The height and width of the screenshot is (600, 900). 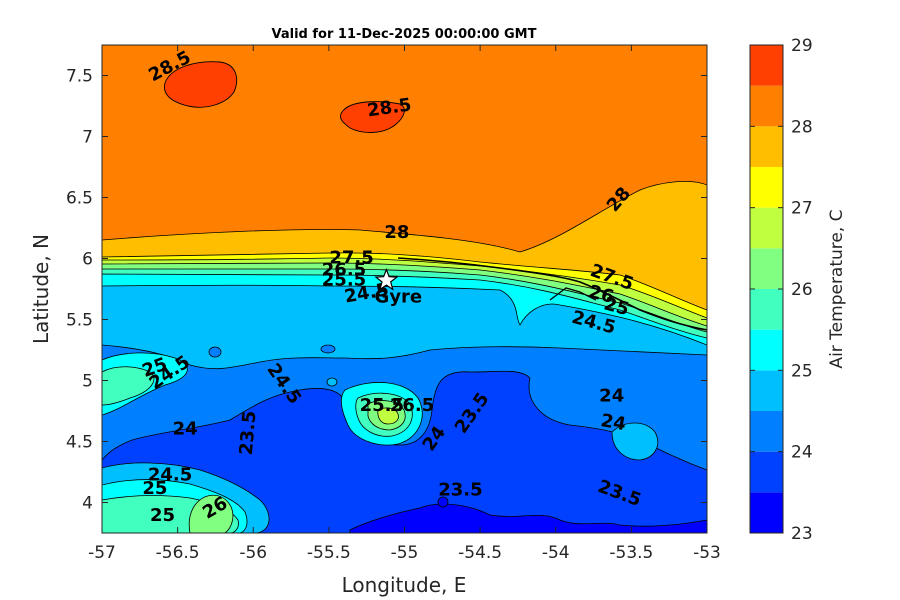 I want to click on colorbar-tick-label: 26, so click(x=802, y=290).